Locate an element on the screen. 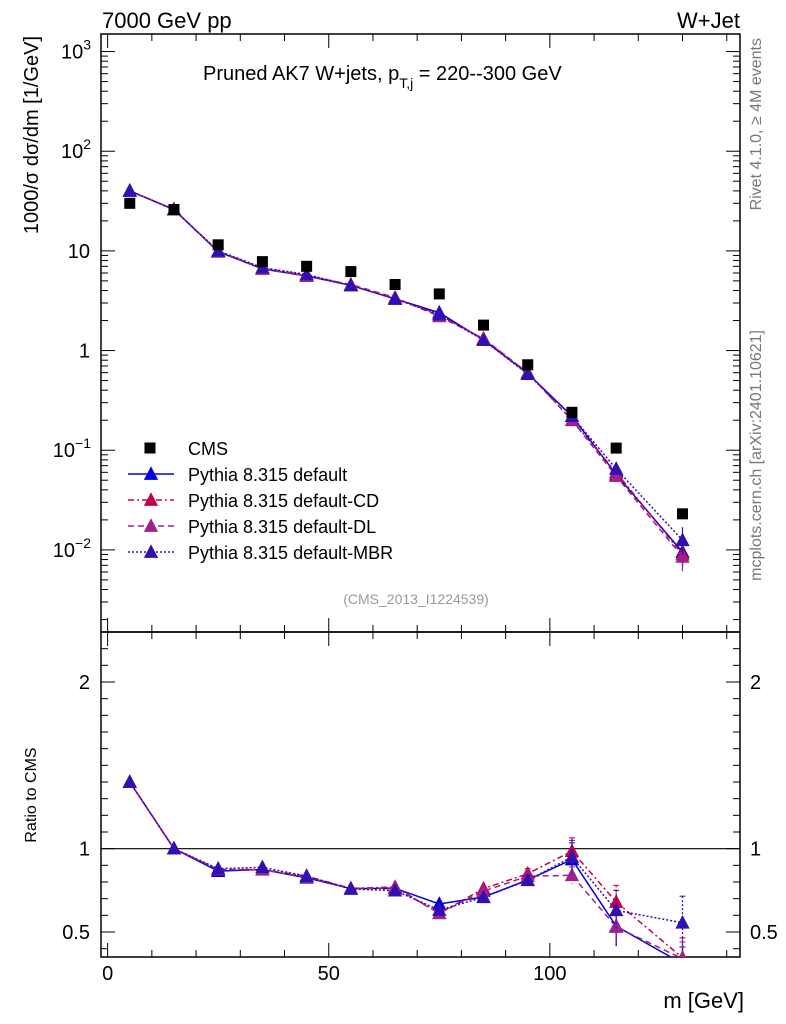  analysis-id: (CMS_2013_I1224539) is located at coordinates (416, 599).